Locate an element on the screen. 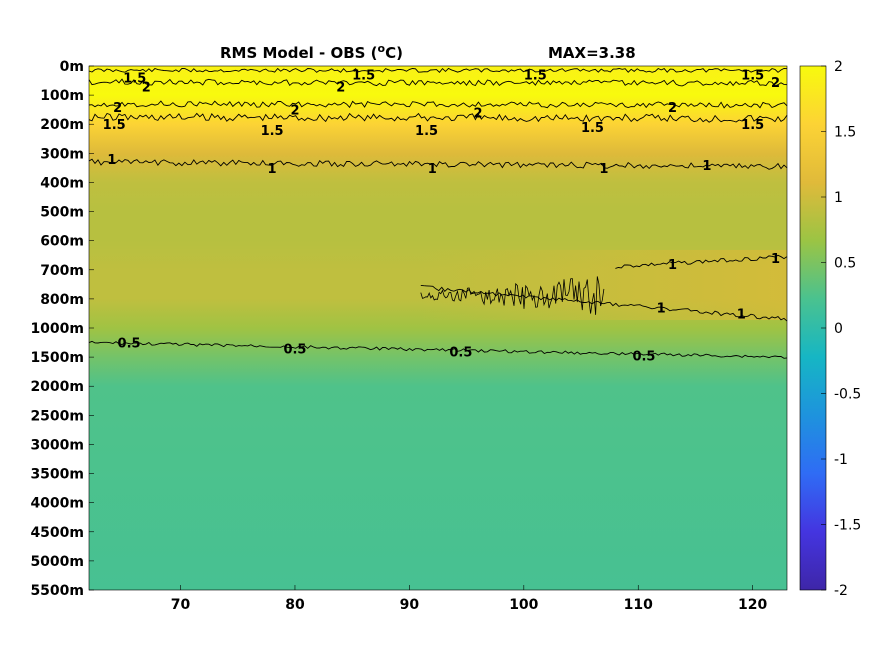 The height and width of the screenshot is (656, 875). colorbar-tick-label: -0.5 is located at coordinates (847, 395).